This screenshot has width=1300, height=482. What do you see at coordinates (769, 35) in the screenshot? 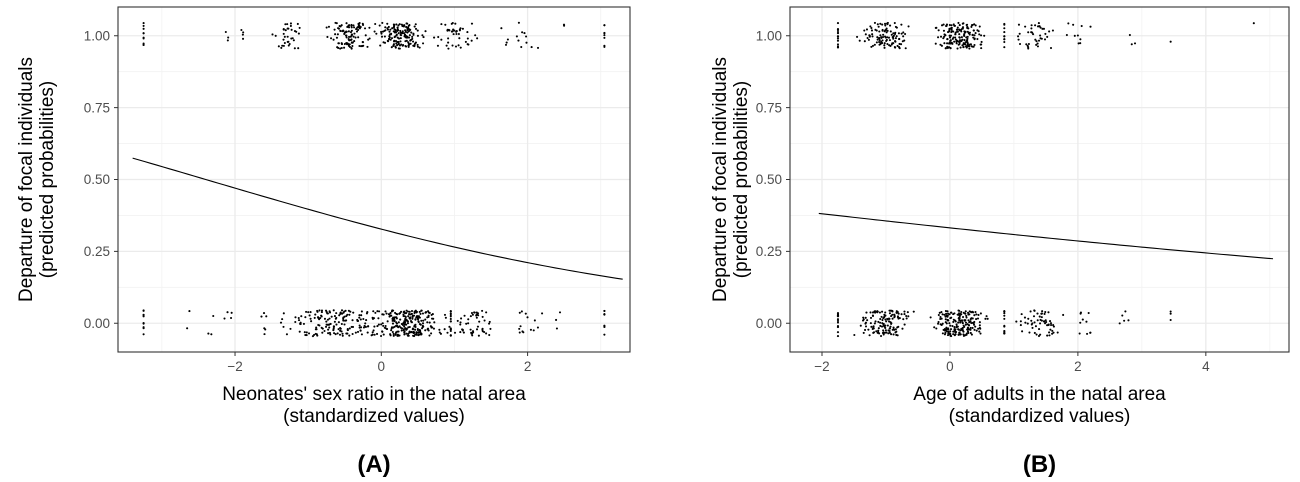
I see `y-tick-label: 1.00` at bounding box center [769, 35].